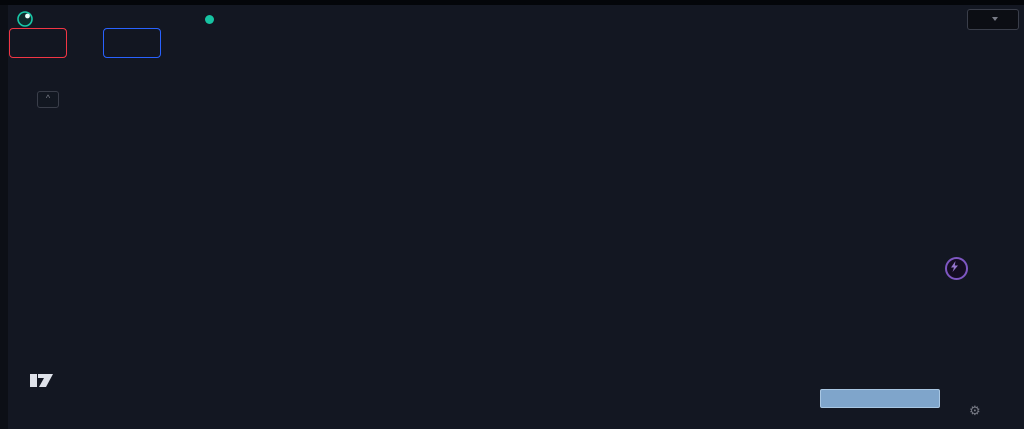  I want to click on tradingview-logo-icon, so click(42, 383).